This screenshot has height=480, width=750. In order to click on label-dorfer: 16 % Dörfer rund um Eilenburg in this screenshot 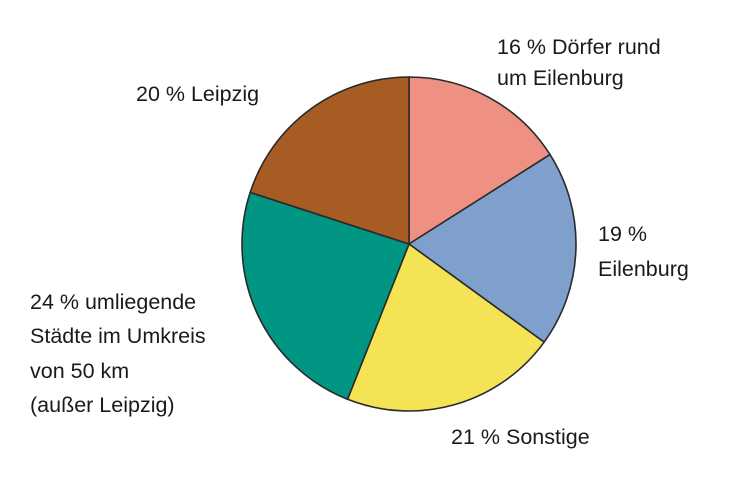, I will do `click(582, 62)`.